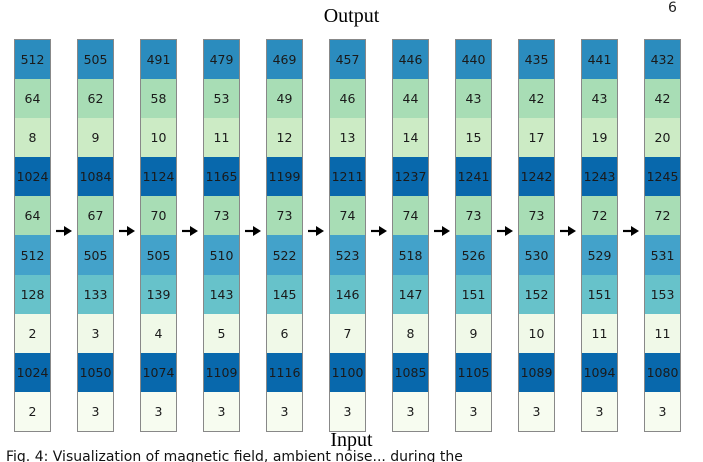 This screenshot has width=703, height=462. Describe the element at coordinates (473, 60) in the screenshot. I see `value-cell: 440` at that location.